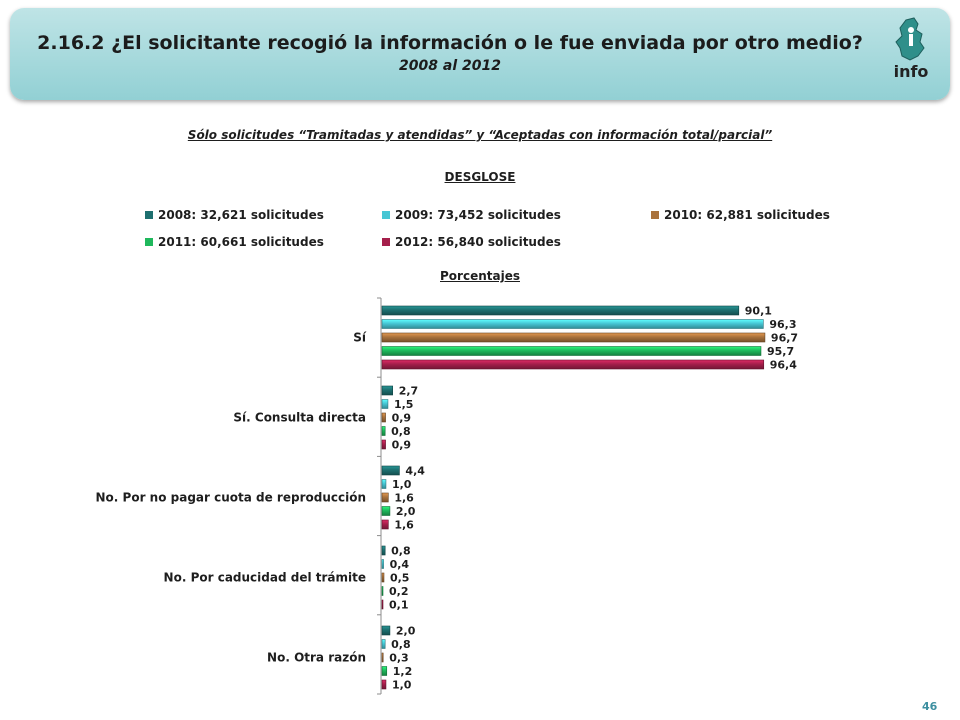 The image size is (960, 720). I want to click on data-label: 1,2, so click(403, 671).